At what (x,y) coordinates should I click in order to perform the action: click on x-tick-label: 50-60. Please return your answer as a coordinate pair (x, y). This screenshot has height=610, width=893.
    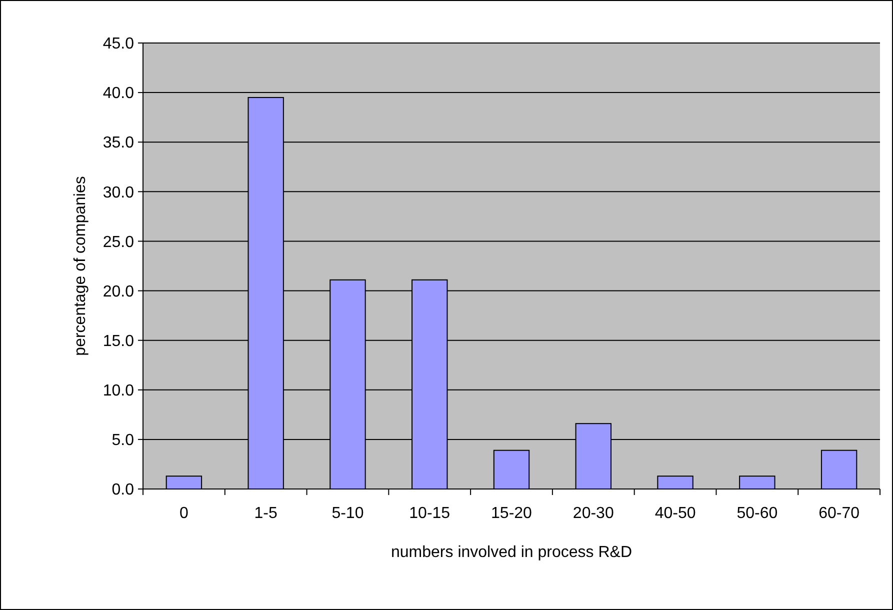
    Looking at the image, I should click on (757, 513).